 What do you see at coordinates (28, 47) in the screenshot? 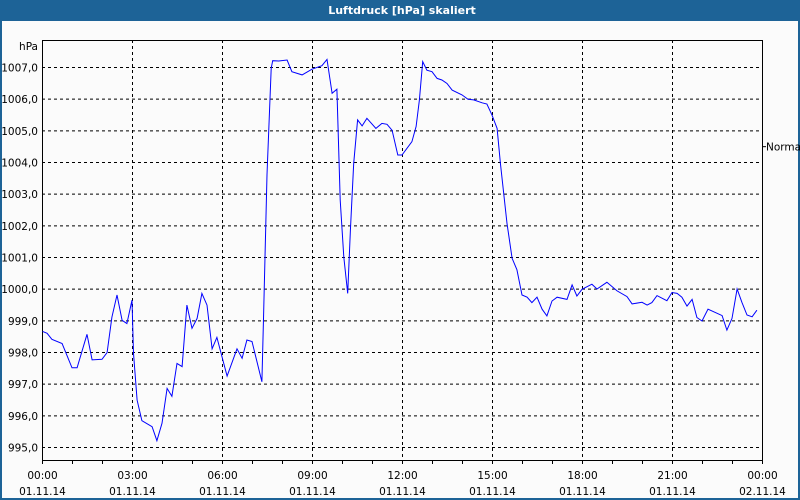
I see `y-axis-label: hPa` at bounding box center [28, 47].